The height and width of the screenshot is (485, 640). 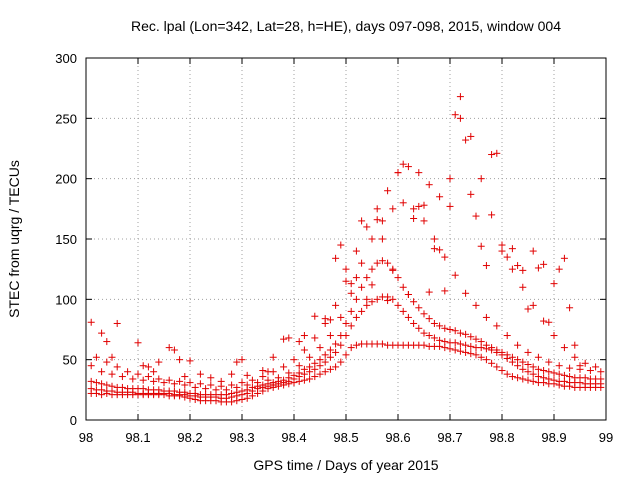 What do you see at coordinates (553, 437) in the screenshot?
I see `x-tick-label: 98.9` at bounding box center [553, 437].